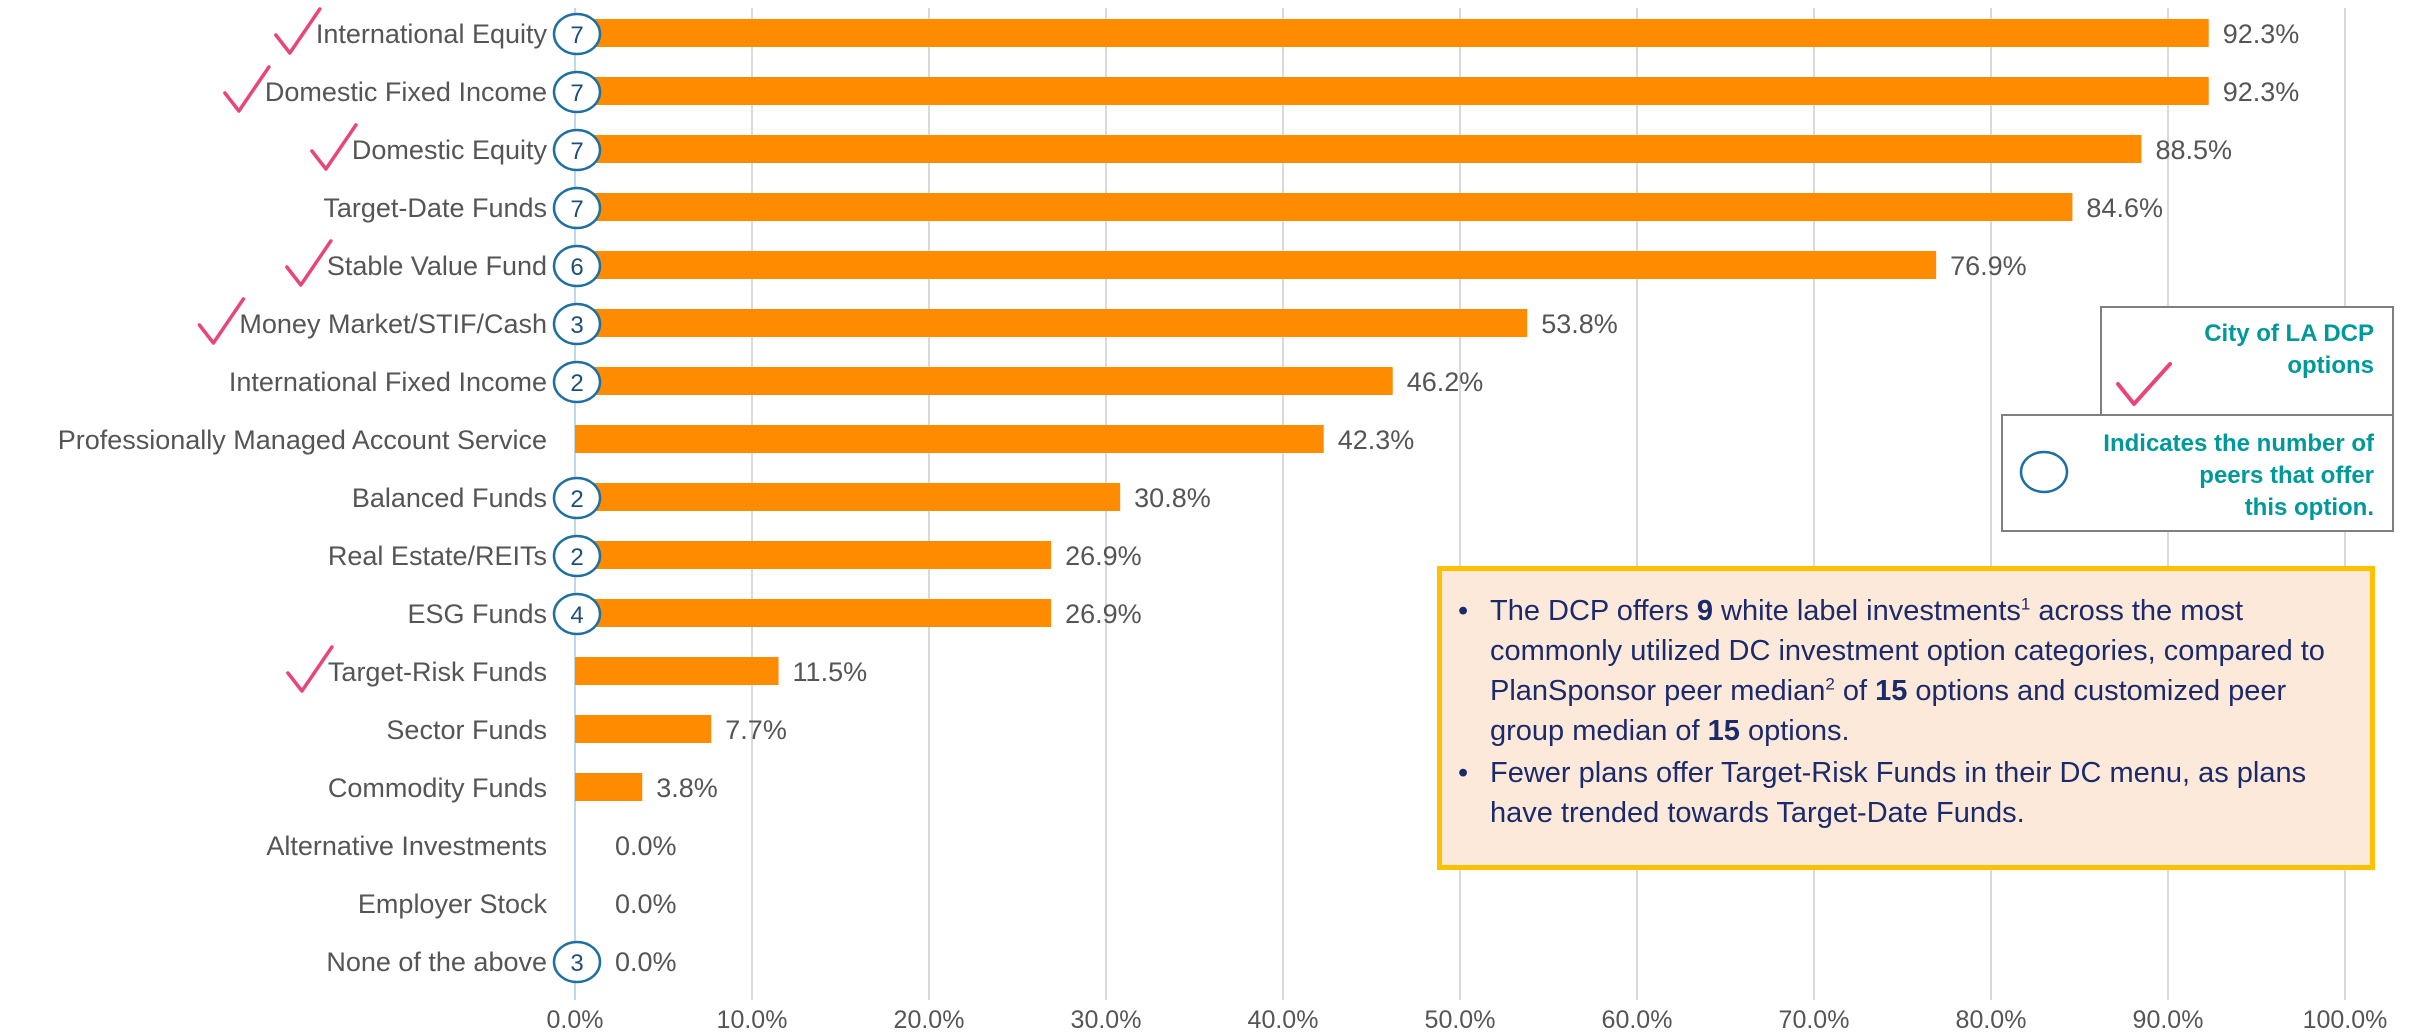 This screenshot has width=2410, height=1033. Describe the element at coordinates (1445, 382) in the screenshot. I see `value-label: 46.2%` at that location.